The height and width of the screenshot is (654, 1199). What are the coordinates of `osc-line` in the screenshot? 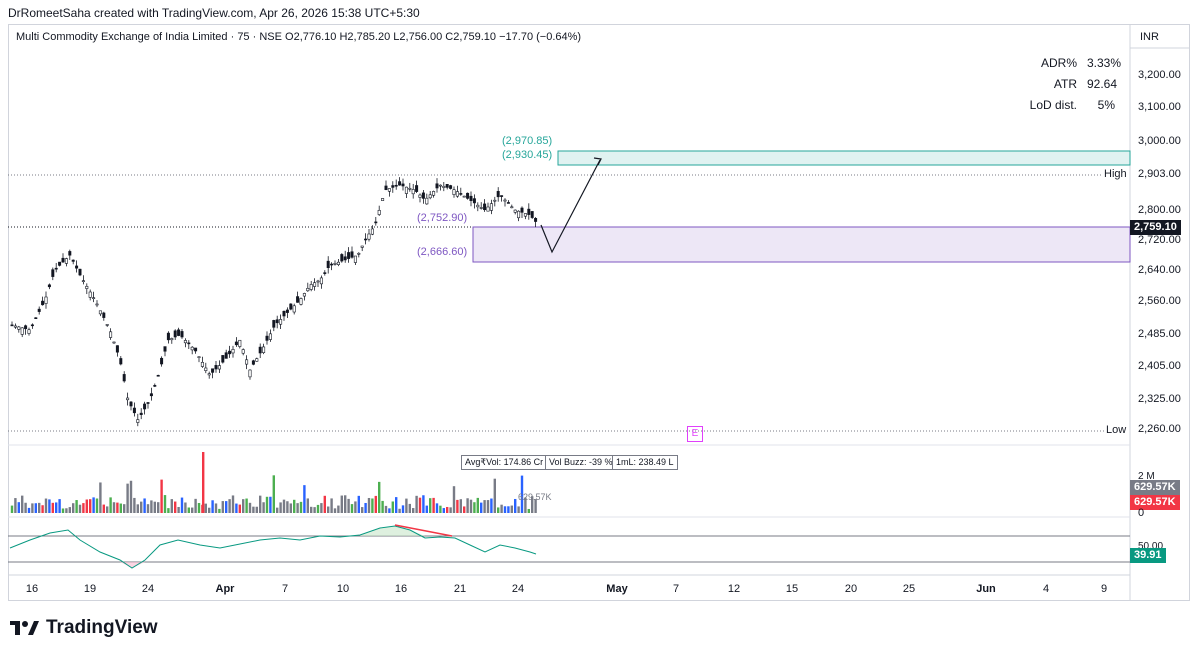 It's located at (273, 547).